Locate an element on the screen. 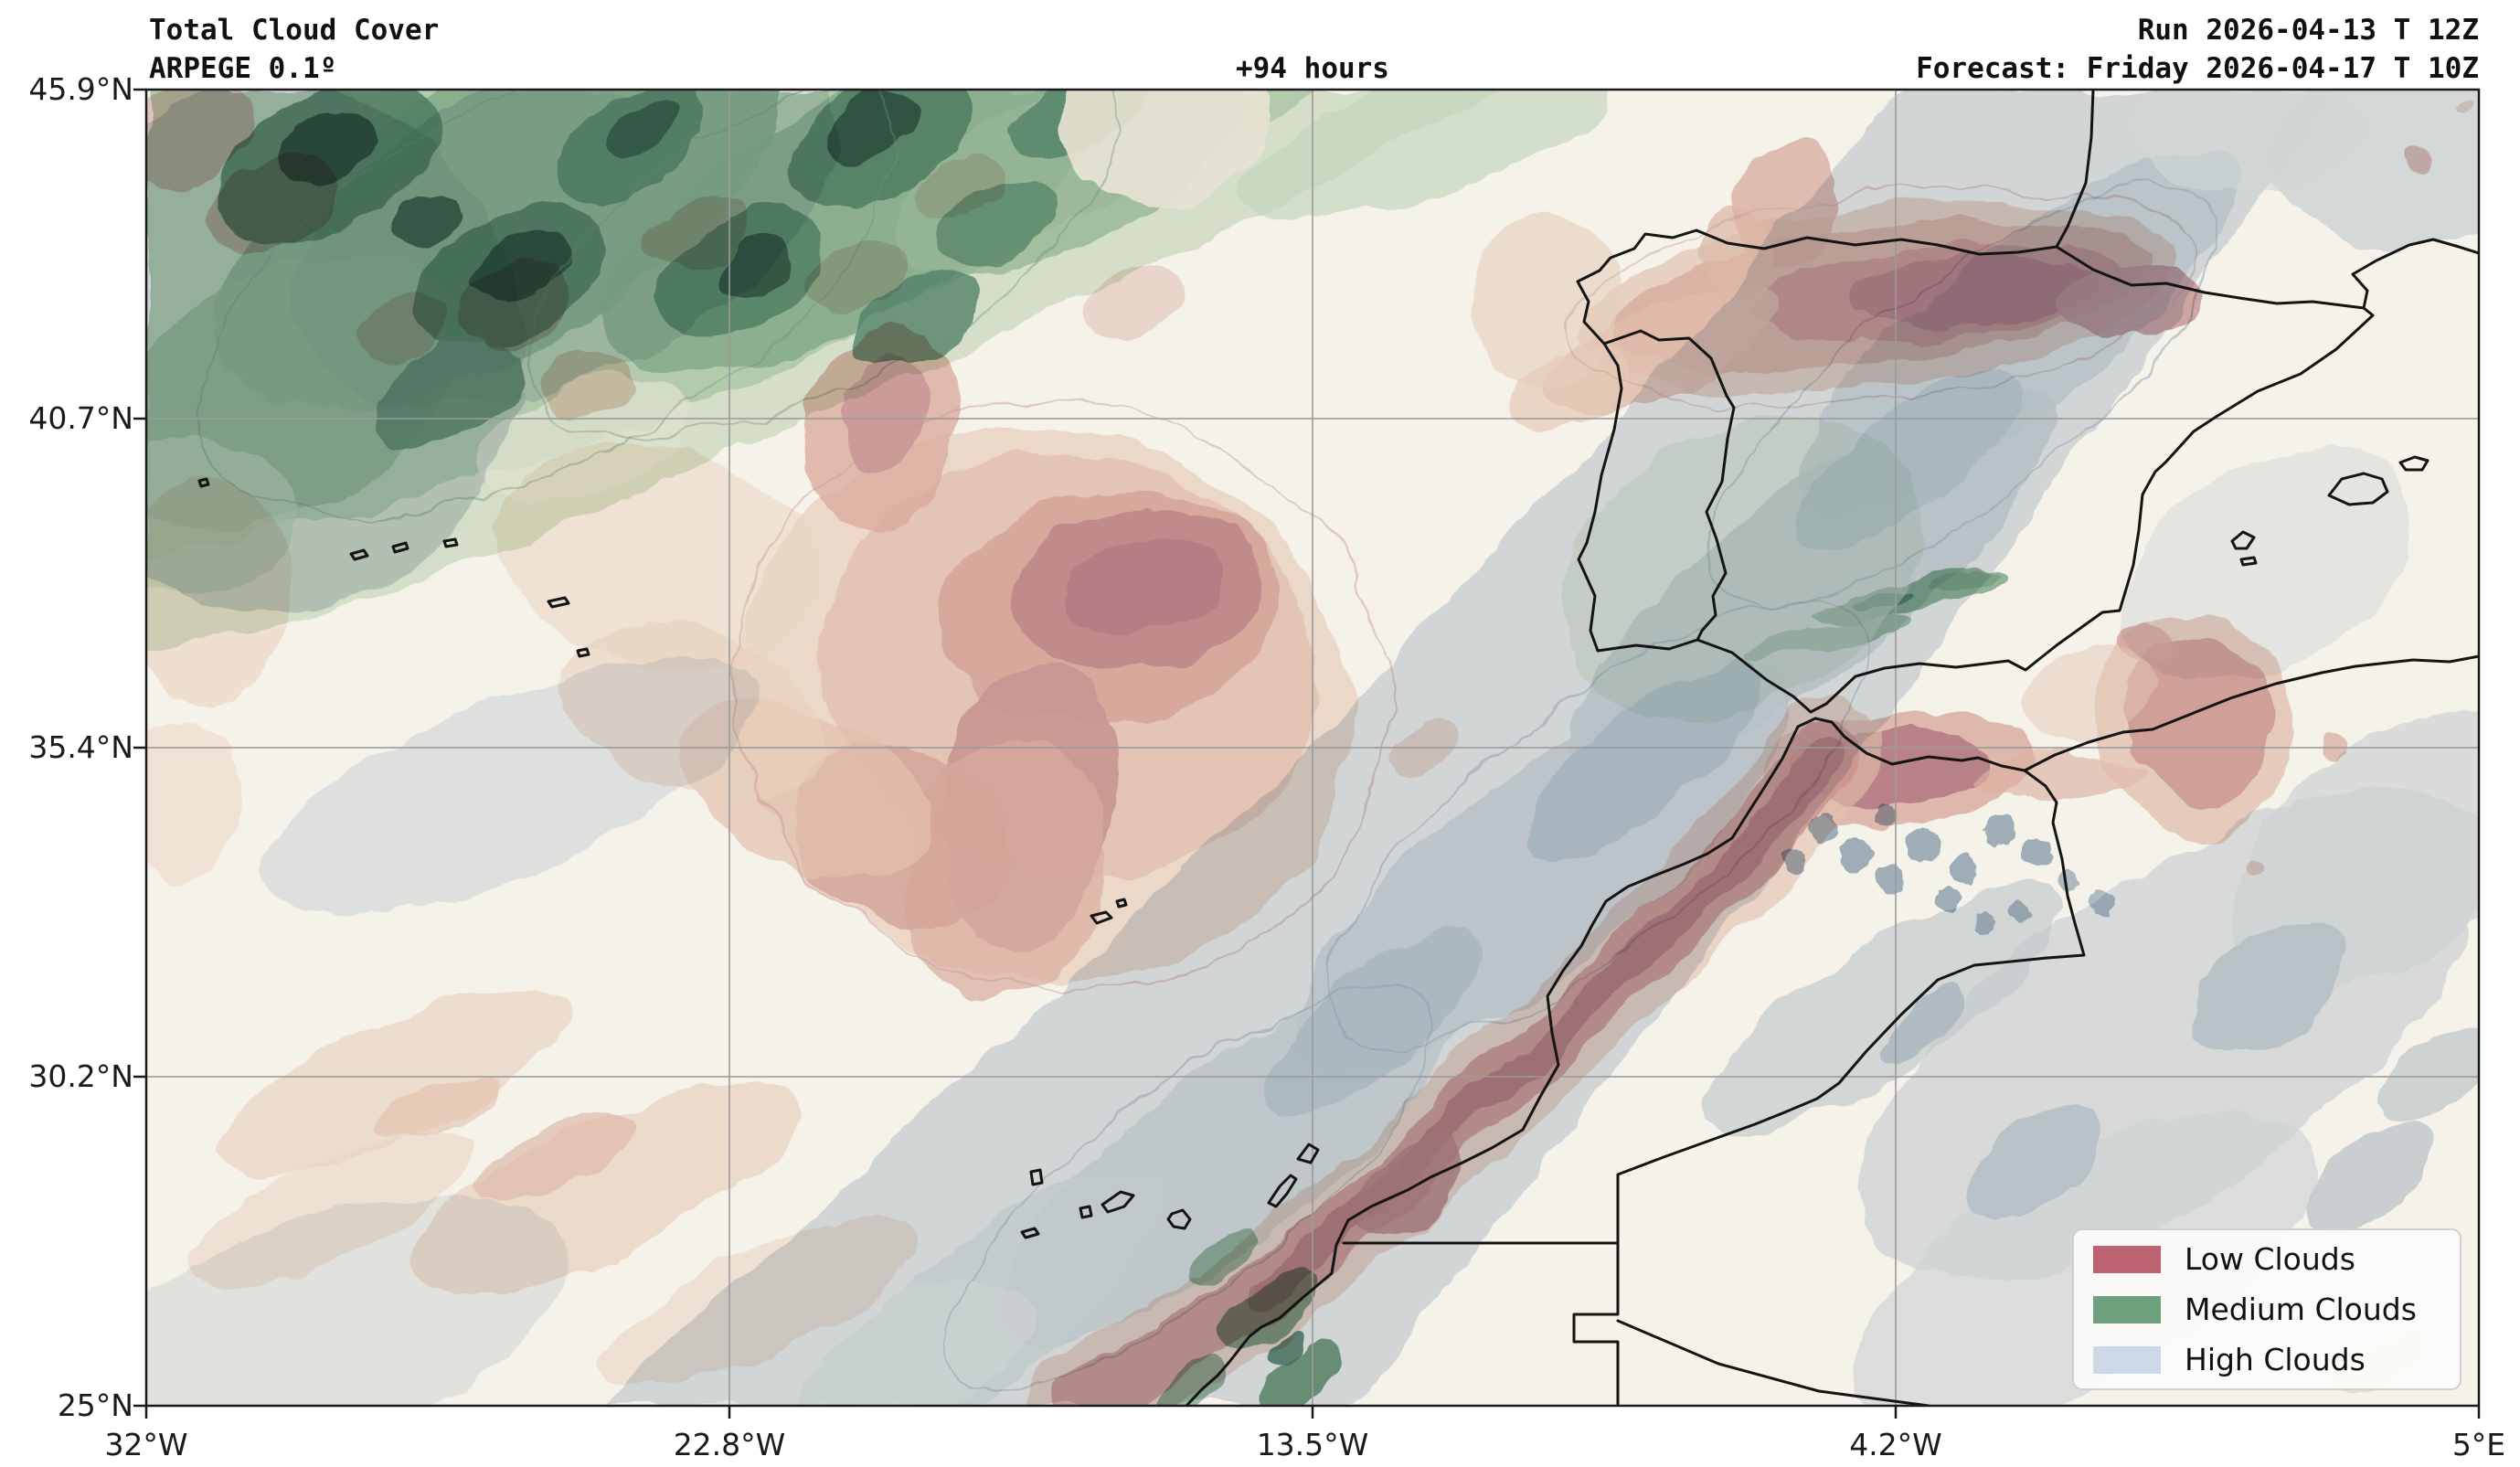 This screenshot has width=2520, height=1467. legend-label-medium-clouds: Medium Clouds is located at coordinates (2301, 1309).